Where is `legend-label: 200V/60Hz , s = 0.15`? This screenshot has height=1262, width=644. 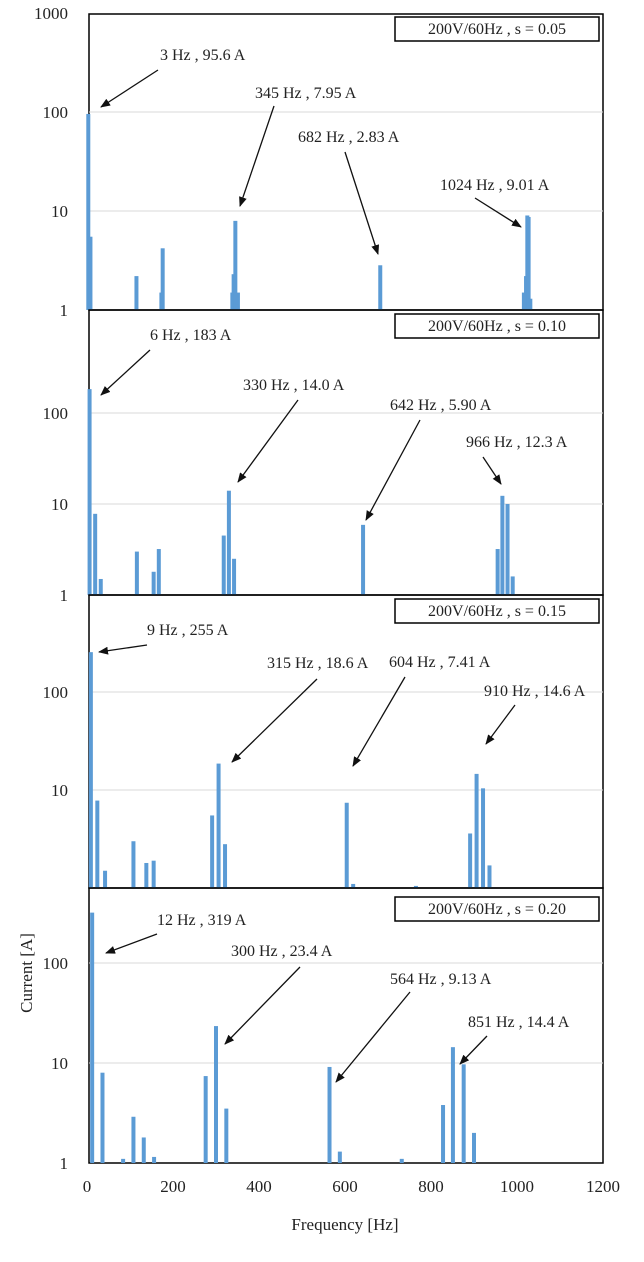
legend-label: 200V/60Hz , s = 0.15 is located at coordinates (497, 611).